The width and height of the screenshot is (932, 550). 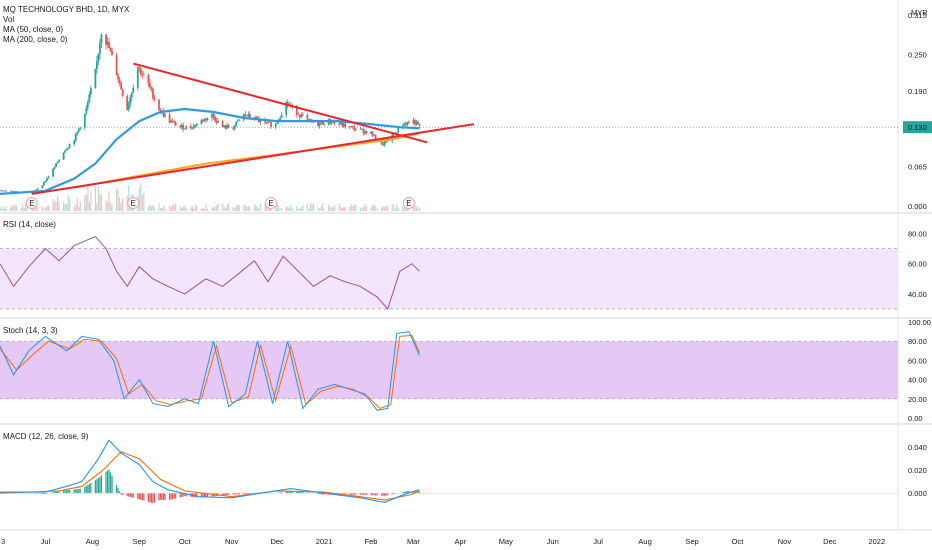 I want to click on macd-legend: MACD (12, 26, close, 9), so click(x=45, y=437).